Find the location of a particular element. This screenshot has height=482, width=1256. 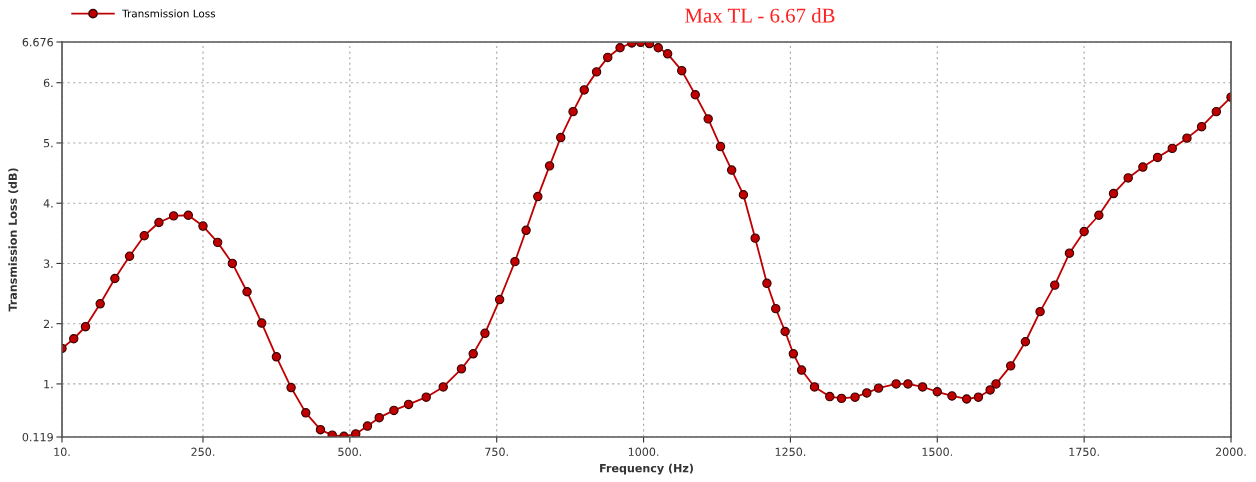

x-tick-label: 1750. is located at coordinates (1084, 452).